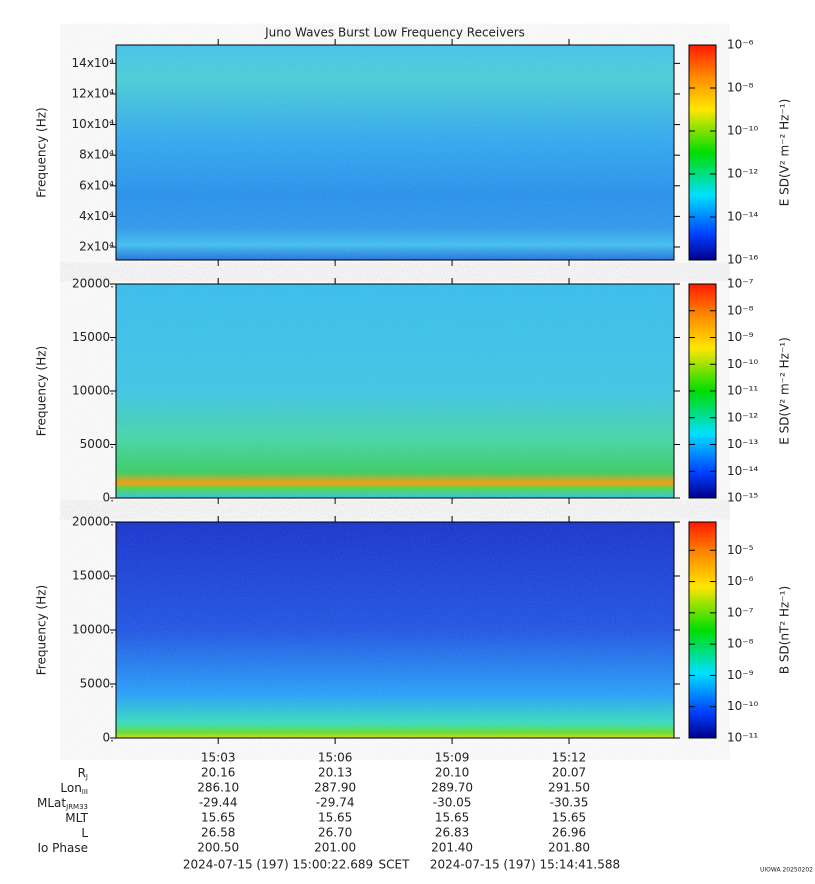  I want to click on ephemeris-value: 20.10, so click(452, 773).